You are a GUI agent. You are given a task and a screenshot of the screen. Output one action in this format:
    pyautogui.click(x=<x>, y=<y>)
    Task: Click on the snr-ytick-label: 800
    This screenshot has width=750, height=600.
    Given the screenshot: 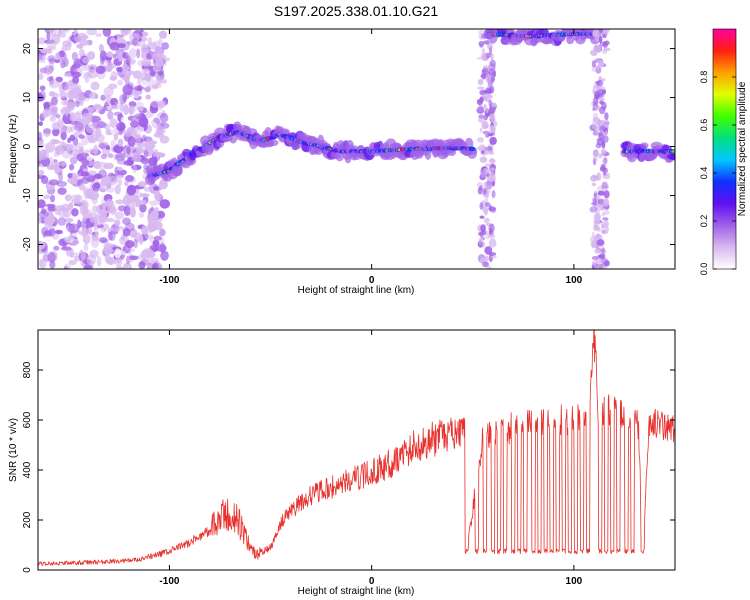 What is the action you would take?
    pyautogui.click(x=27, y=369)
    